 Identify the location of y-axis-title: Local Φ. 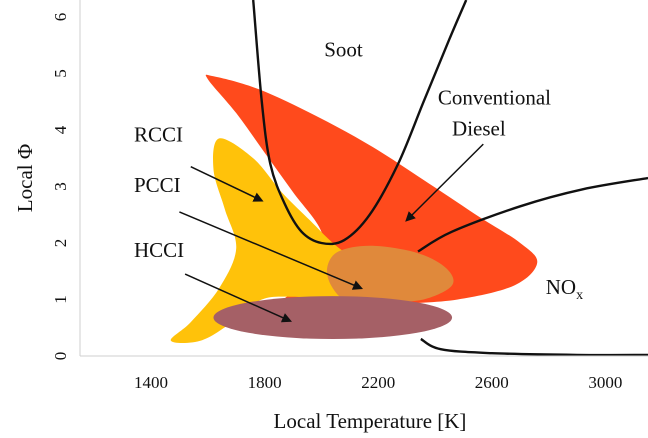
(25, 178).